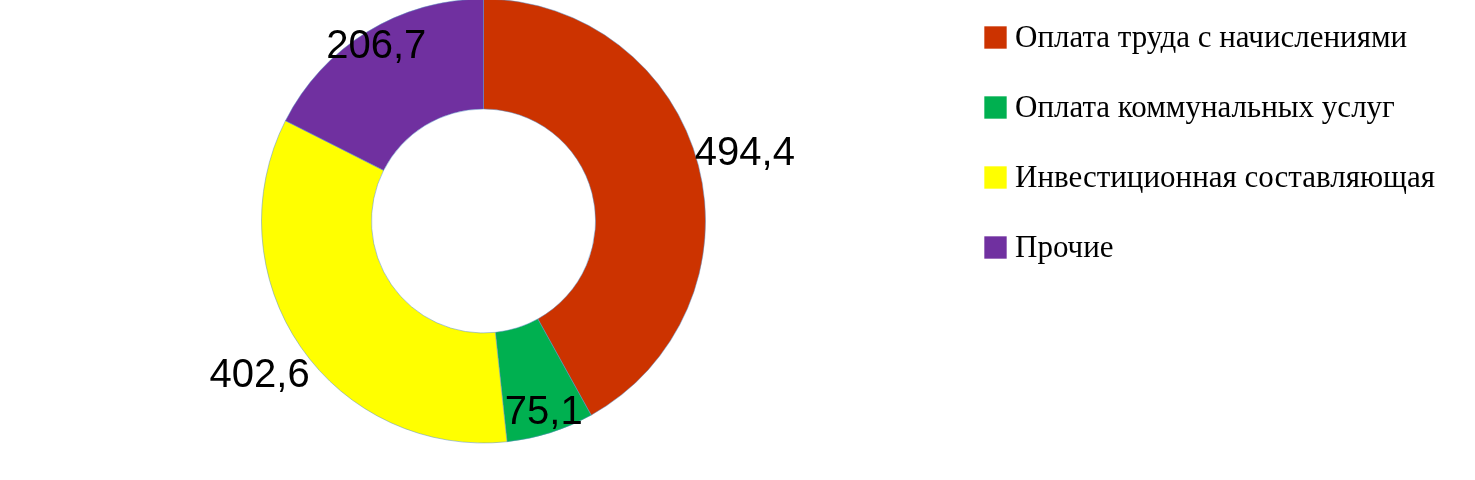 The width and height of the screenshot is (1475, 480). Describe the element at coordinates (1064, 246) in the screenshot. I see `legend-label: Прочие` at that location.